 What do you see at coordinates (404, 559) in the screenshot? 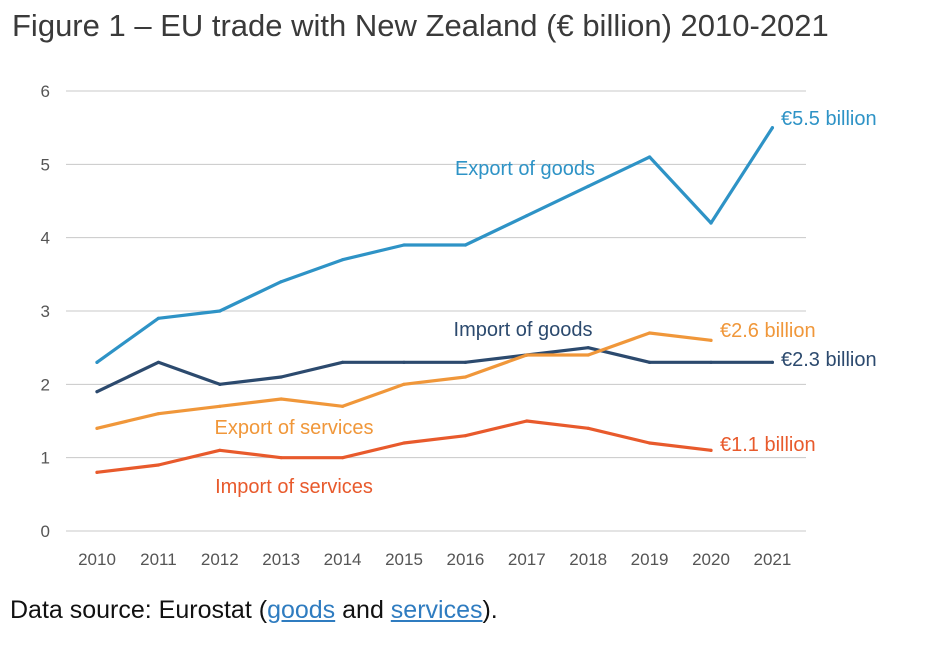
I see `x-tick-label: 2015` at bounding box center [404, 559].